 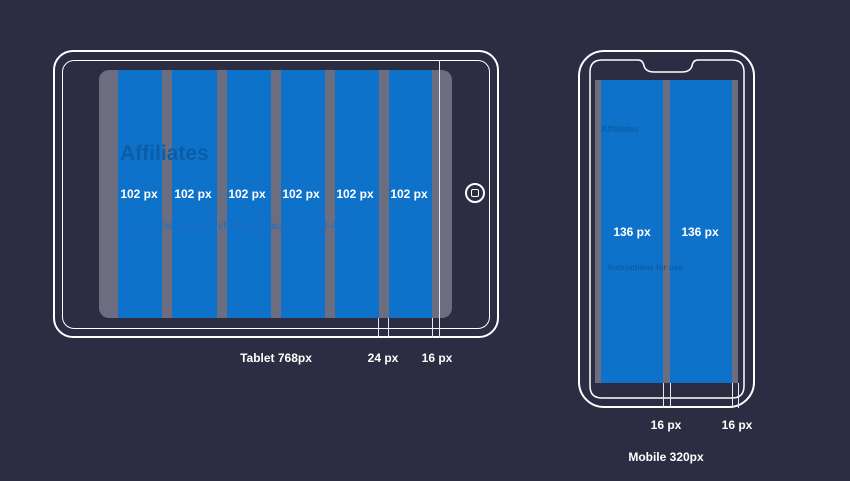 I want to click on mobile-page-title: Affiliates, so click(x=620, y=129).